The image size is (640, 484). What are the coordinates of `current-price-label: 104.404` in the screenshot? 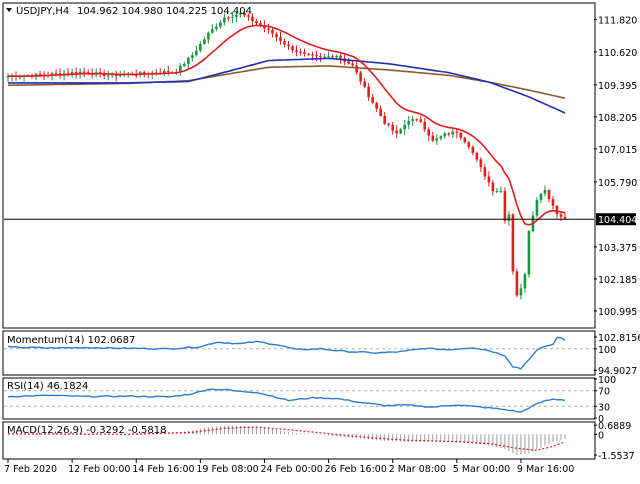 It's located at (617, 220).